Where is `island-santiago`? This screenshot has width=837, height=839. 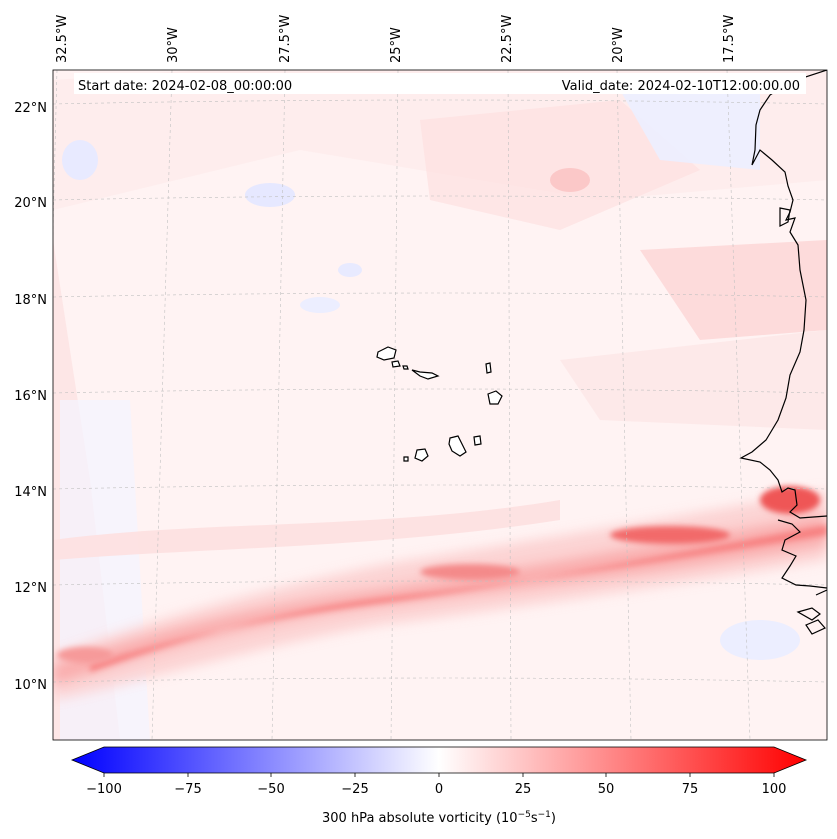 island-santiago is located at coordinates (457, 446).